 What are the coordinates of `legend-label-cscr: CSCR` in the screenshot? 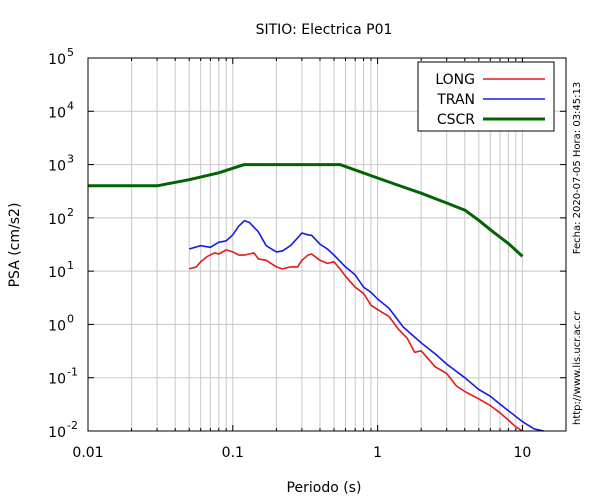 It's located at (456, 120).